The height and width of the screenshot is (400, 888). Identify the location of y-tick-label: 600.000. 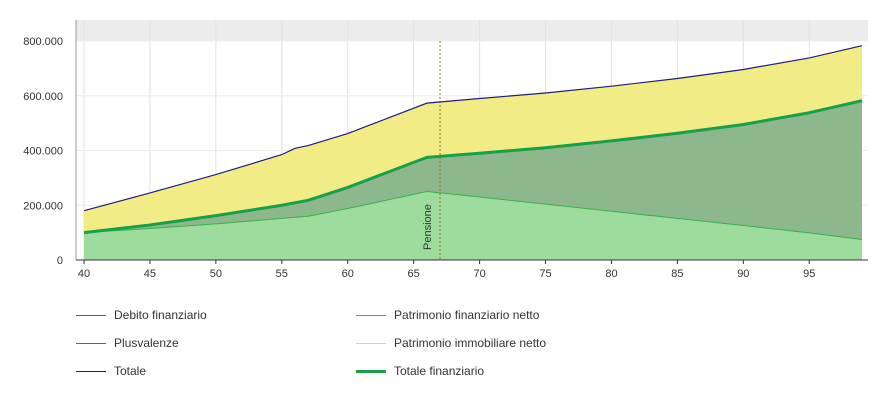
(43, 97).